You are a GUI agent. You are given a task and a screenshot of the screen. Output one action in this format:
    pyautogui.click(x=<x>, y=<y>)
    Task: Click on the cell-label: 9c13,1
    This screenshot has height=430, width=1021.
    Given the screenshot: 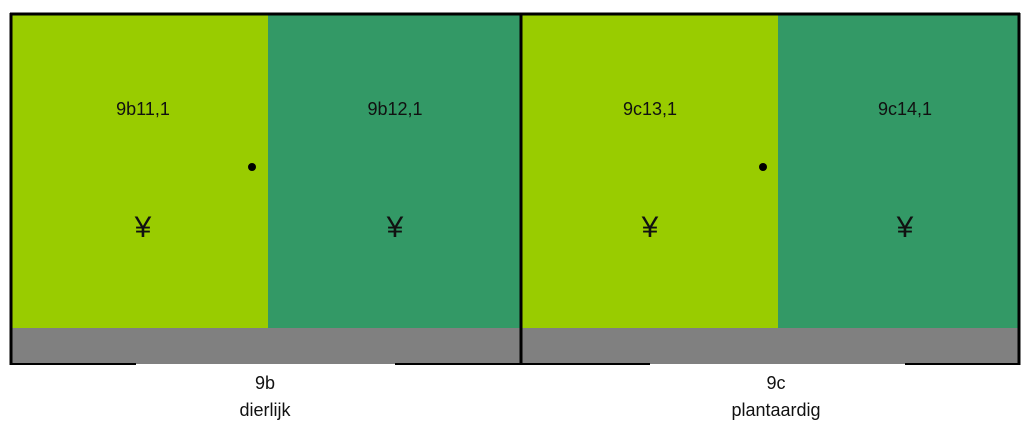 What is the action you would take?
    pyautogui.click(x=650, y=109)
    